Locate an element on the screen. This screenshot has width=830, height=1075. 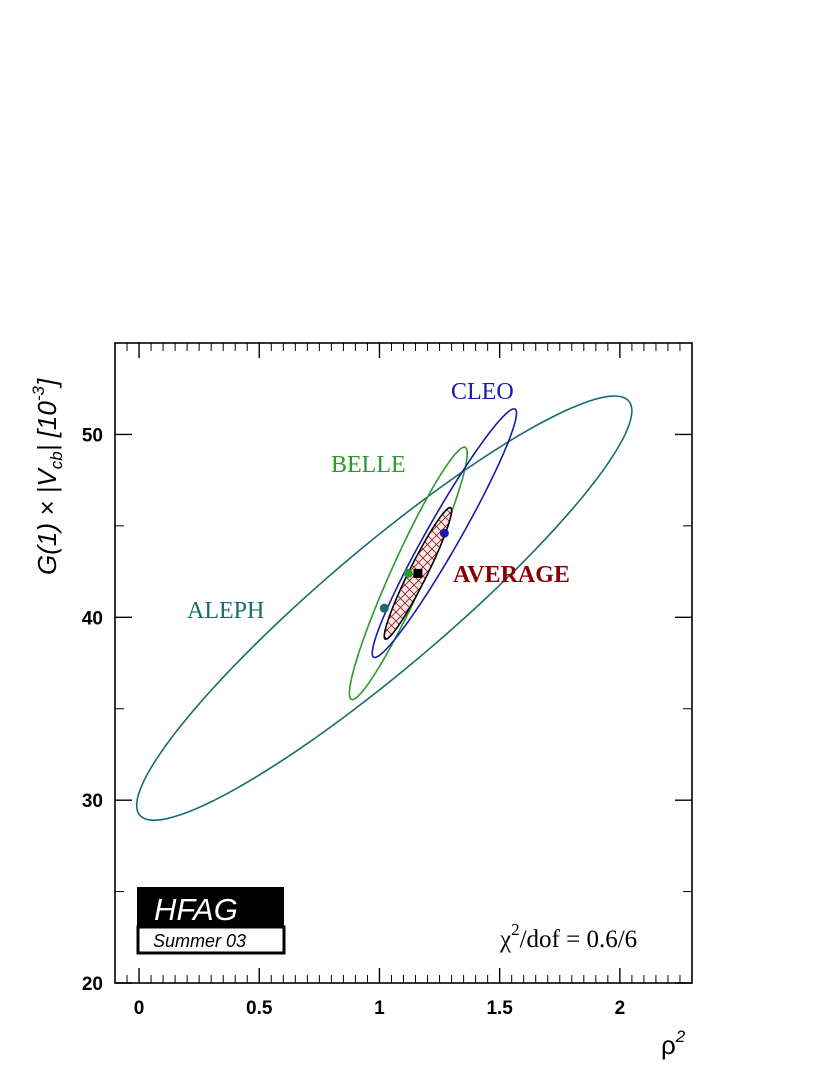
y-tick-label: 30 is located at coordinates (92, 801).